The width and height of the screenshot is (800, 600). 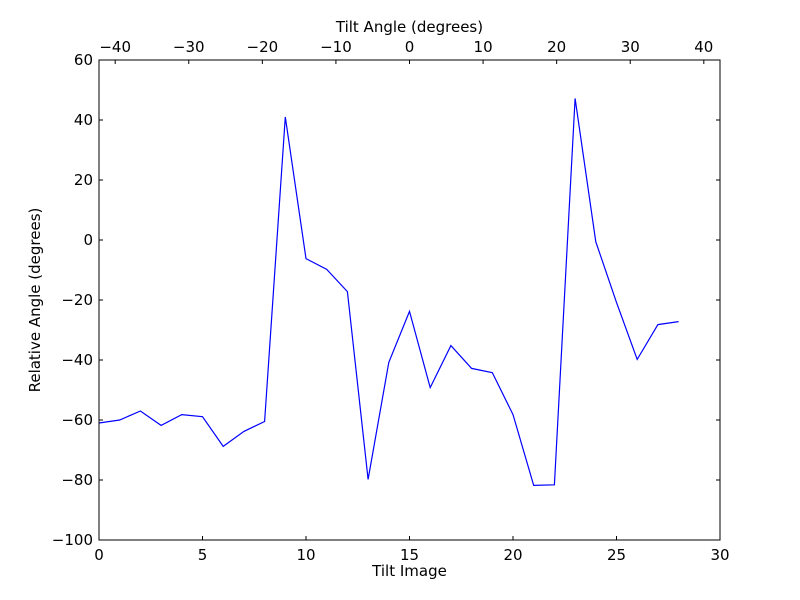 I want to click on x-tick-label: 15, so click(x=409, y=555).